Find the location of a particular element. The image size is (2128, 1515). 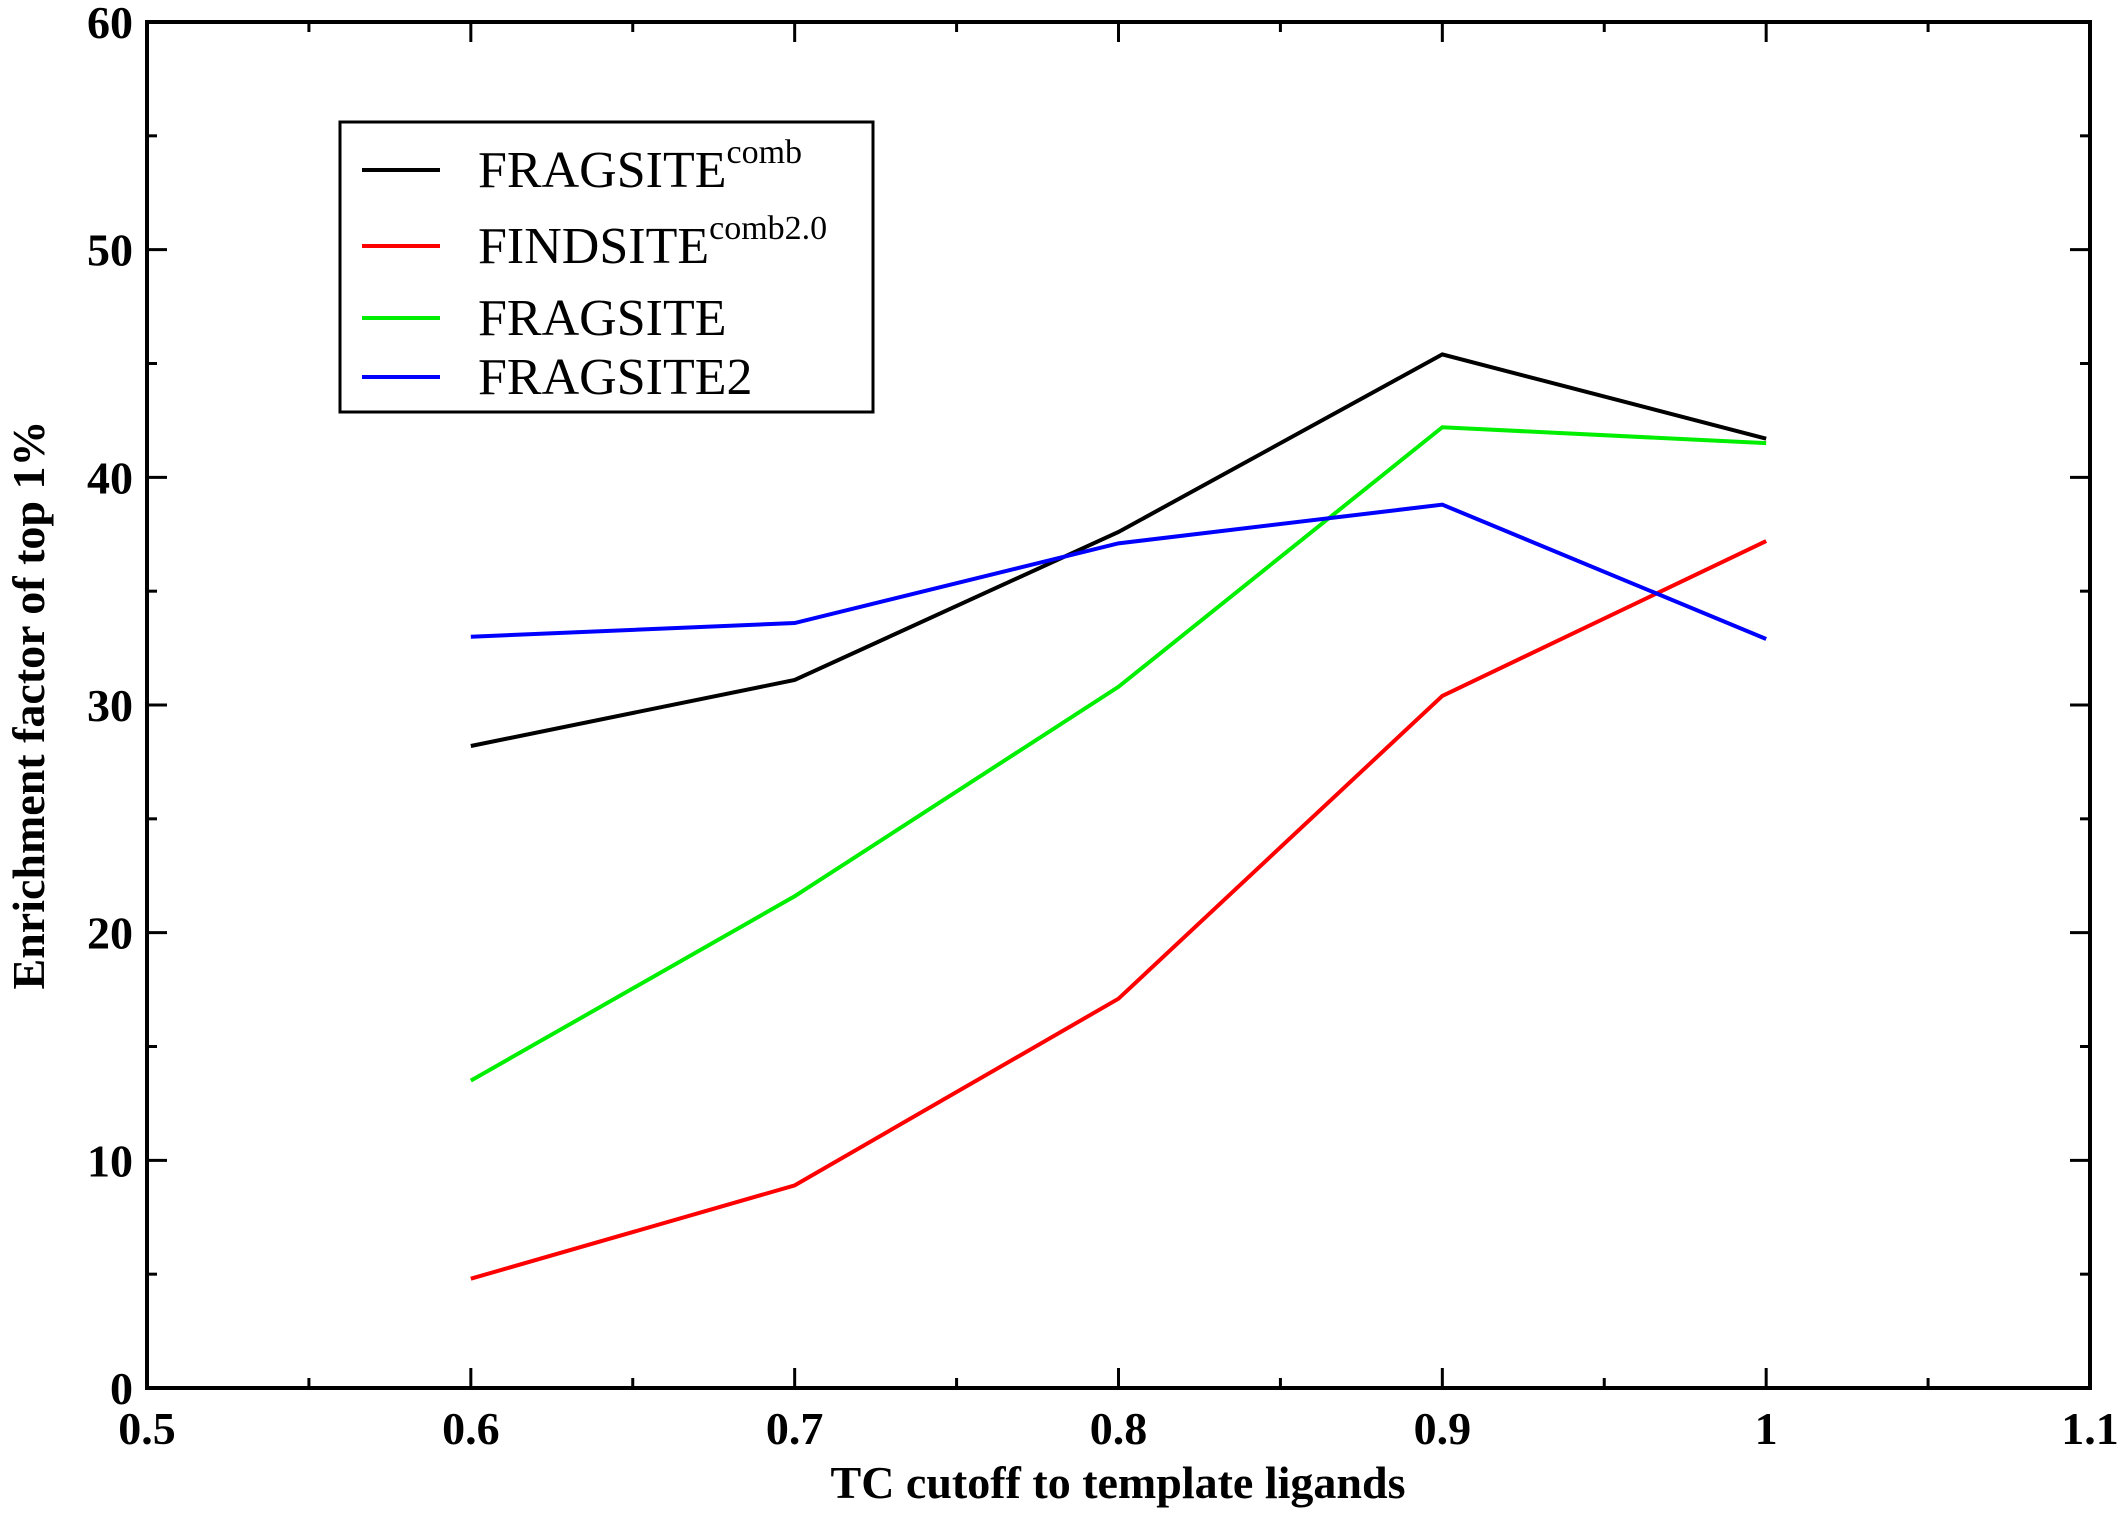

legend-superscript: comb is located at coordinates (764, 152).